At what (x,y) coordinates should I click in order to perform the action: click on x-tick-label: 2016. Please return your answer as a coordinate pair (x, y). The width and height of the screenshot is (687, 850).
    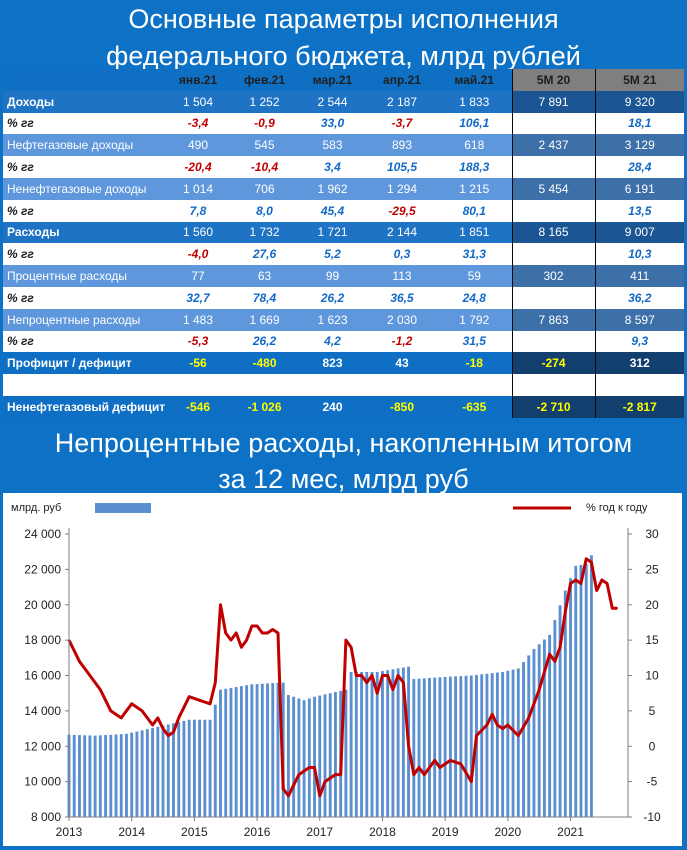
    Looking at the image, I should click on (257, 832).